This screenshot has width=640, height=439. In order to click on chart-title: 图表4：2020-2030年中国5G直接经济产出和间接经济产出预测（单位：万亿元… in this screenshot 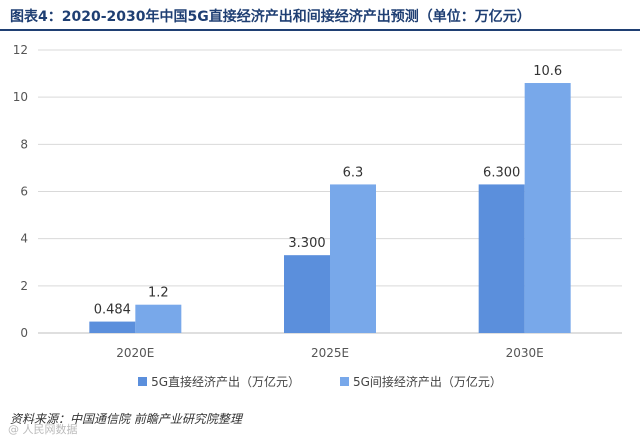, I will do `click(270, 17)`.